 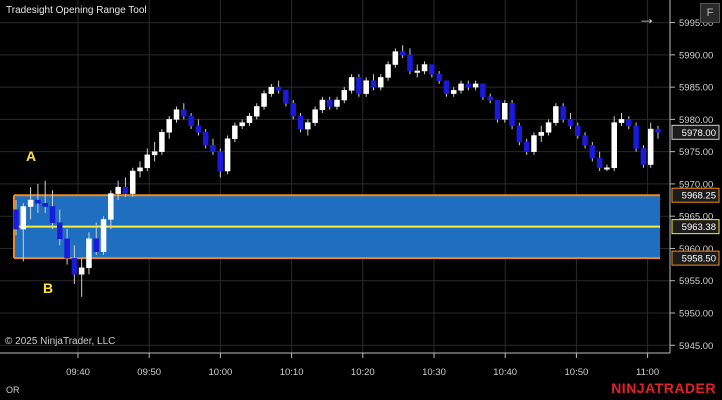 I want to click on x-tick-label: 10:20, so click(x=363, y=372).